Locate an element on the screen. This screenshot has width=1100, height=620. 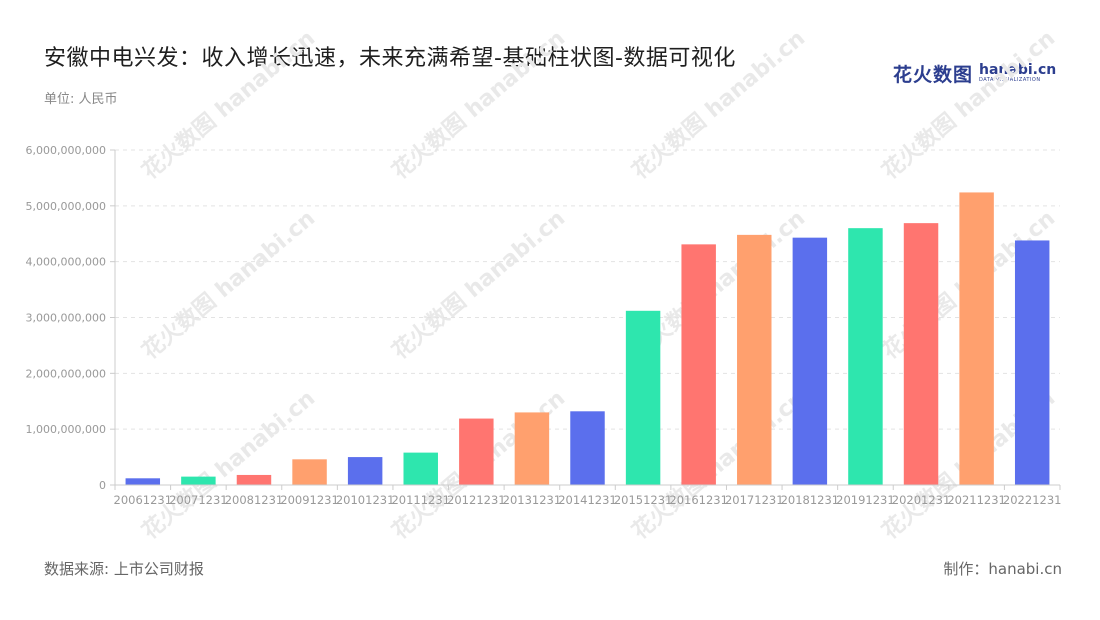
x-tick-label: 20211231 is located at coordinates (976, 500).